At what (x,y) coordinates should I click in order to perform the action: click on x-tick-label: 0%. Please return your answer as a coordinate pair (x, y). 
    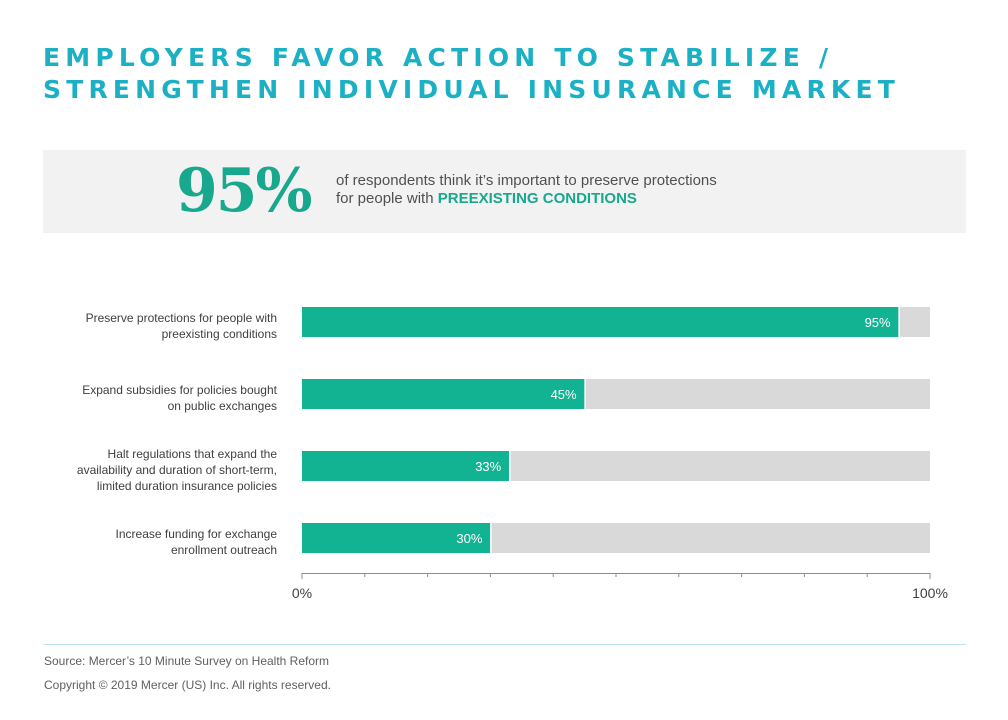
    Looking at the image, I should click on (302, 593).